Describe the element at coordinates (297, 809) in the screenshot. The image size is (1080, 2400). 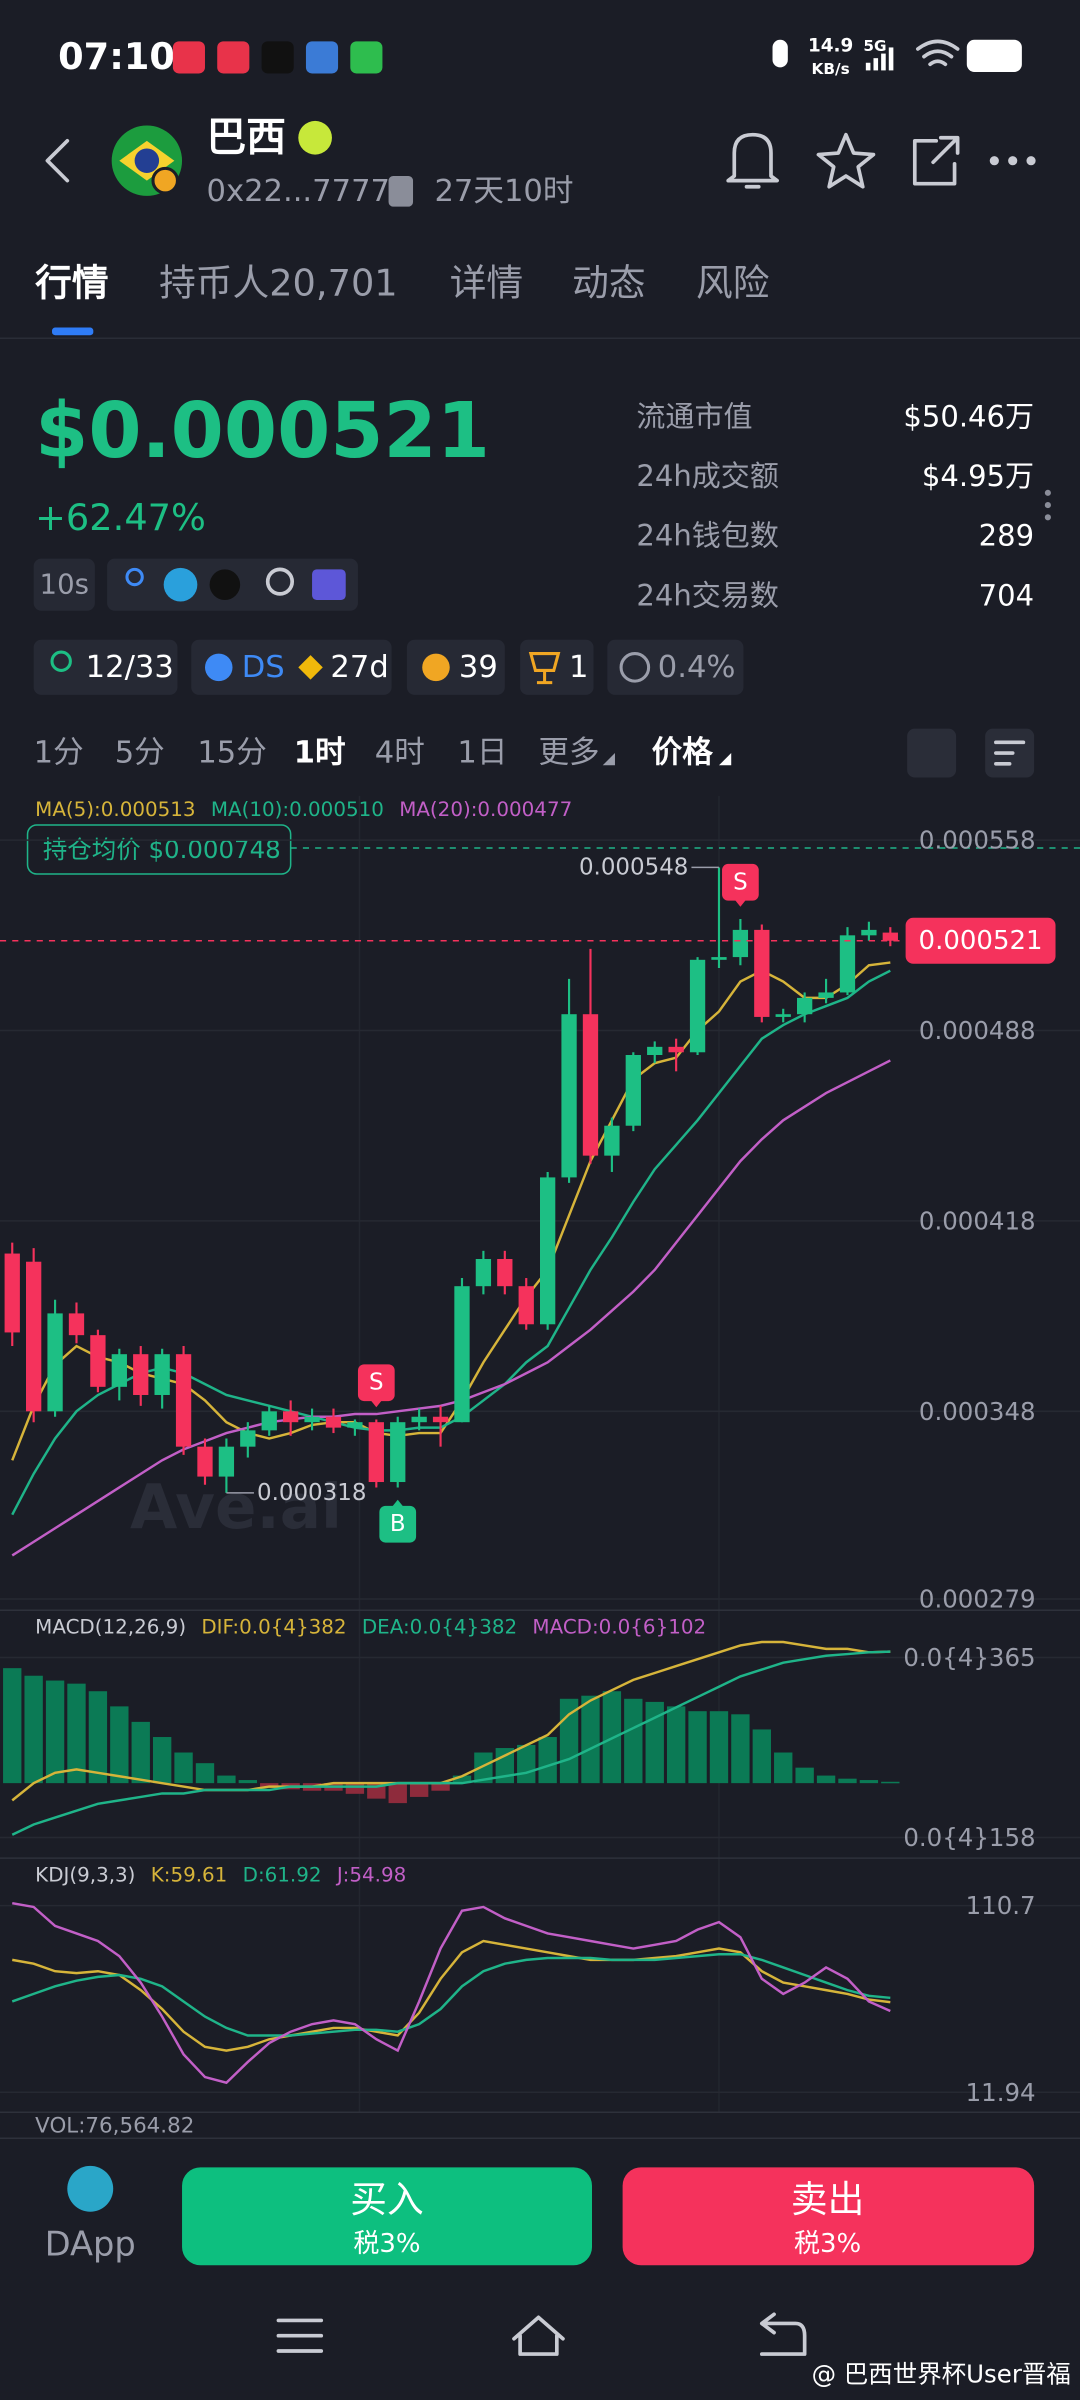
I see `legend-entry: MA(10):0.000510` at that location.